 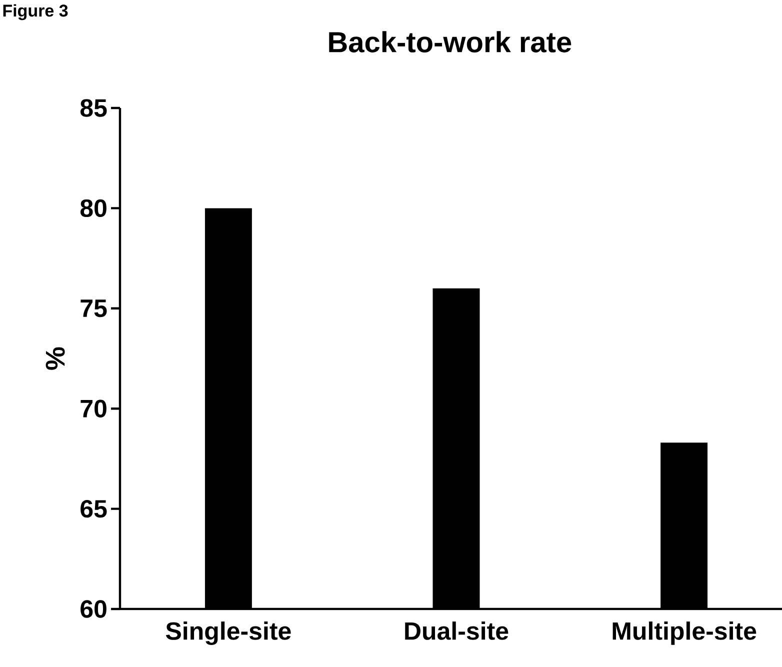 What do you see at coordinates (456, 631) in the screenshot?
I see `x-tick-label: Dual-site` at bounding box center [456, 631].